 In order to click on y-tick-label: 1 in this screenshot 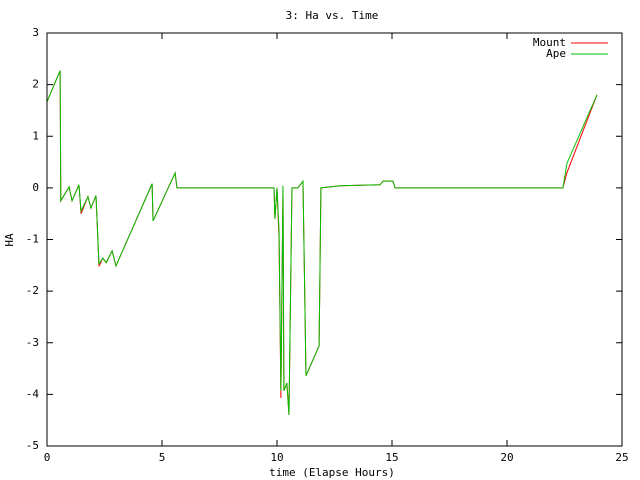, I will do `click(35, 135)`.